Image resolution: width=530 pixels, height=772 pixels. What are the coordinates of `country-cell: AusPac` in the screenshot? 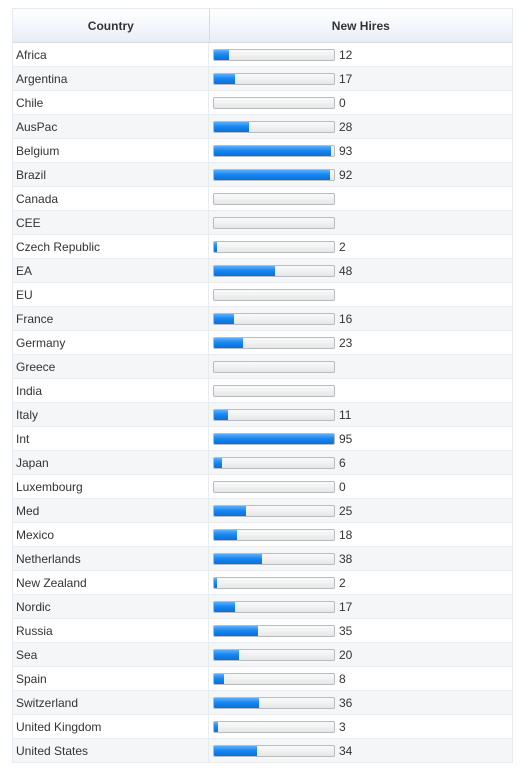 It's located at (111, 126).